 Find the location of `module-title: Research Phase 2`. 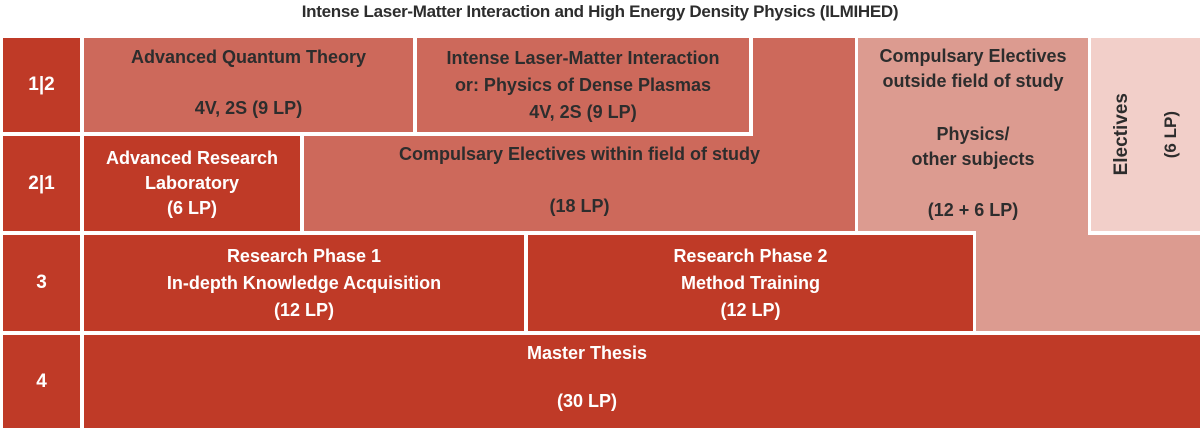

module-title: Research Phase 2 is located at coordinates (750, 255).